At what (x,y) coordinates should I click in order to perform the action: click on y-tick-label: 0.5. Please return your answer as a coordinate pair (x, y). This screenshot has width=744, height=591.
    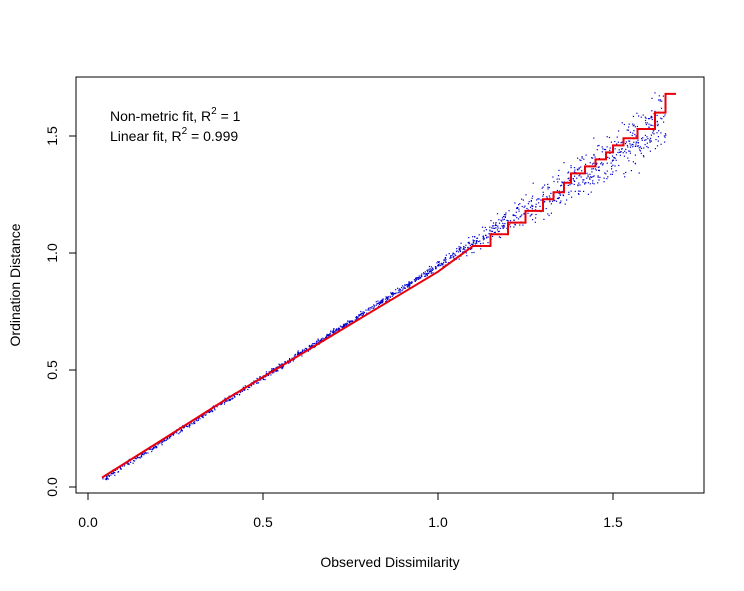
    Looking at the image, I should click on (52, 370).